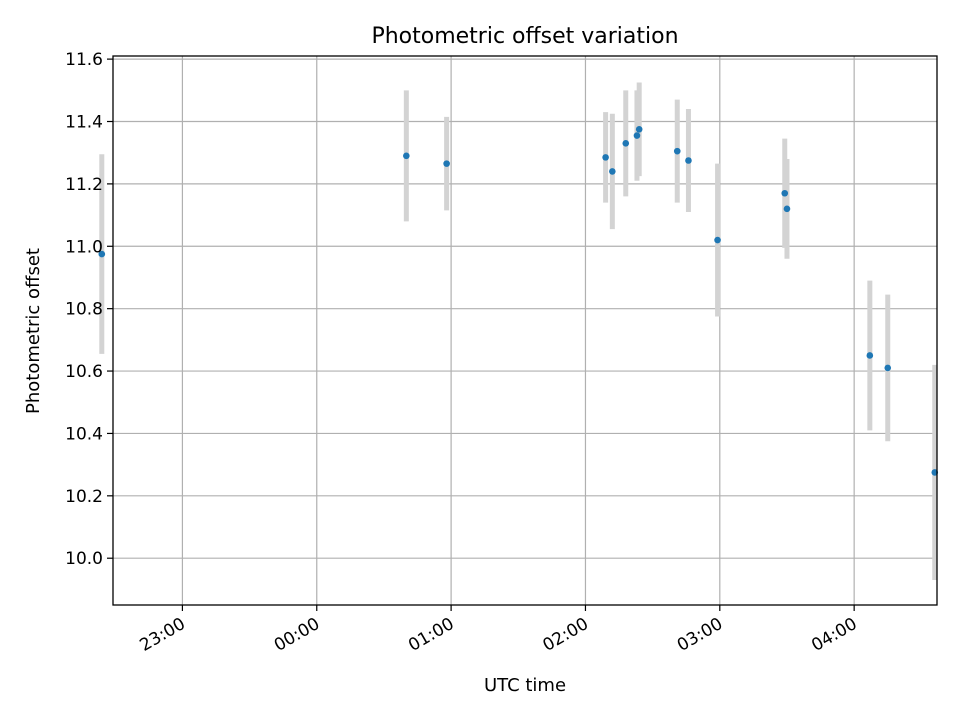  What do you see at coordinates (84, 559) in the screenshot?
I see `y-tick-label: 10.0` at bounding box center [84, 559].